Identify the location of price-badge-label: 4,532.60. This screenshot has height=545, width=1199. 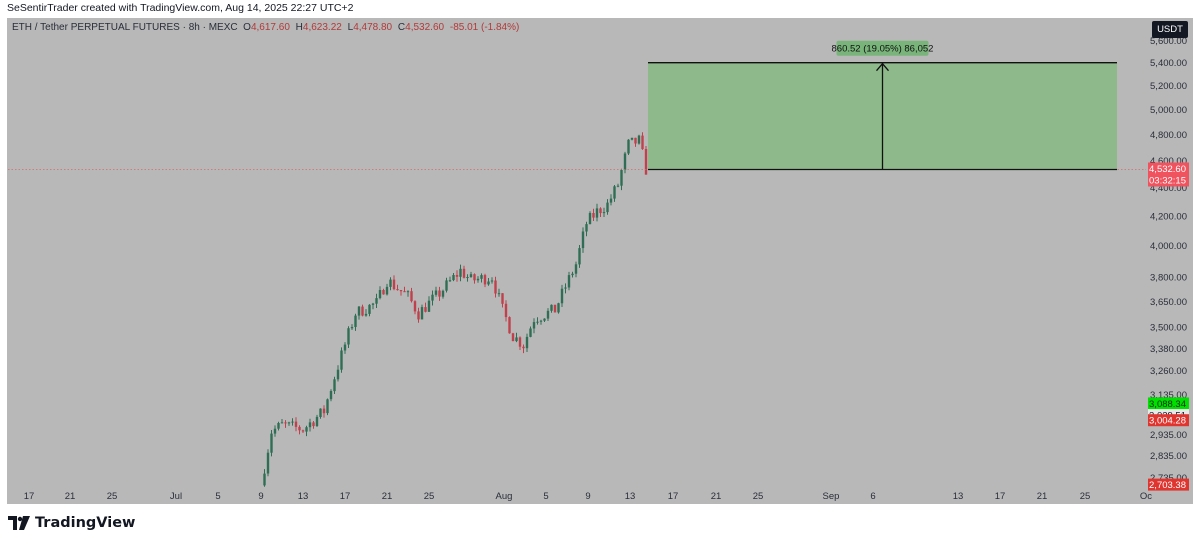
(1167, 169).